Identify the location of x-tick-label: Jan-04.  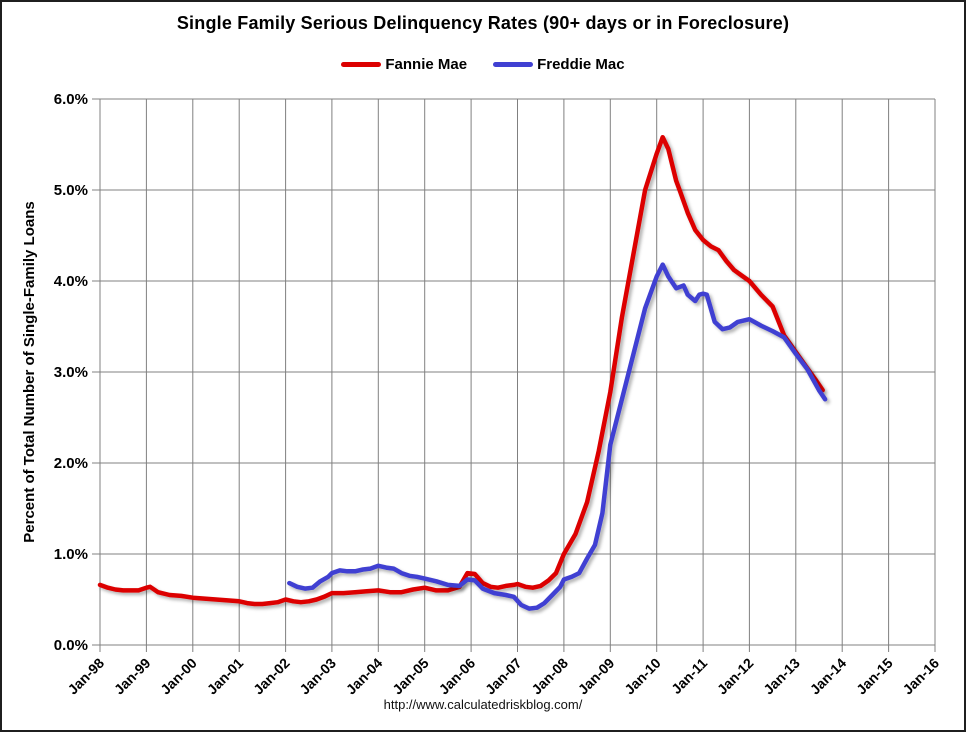
(364, 676).